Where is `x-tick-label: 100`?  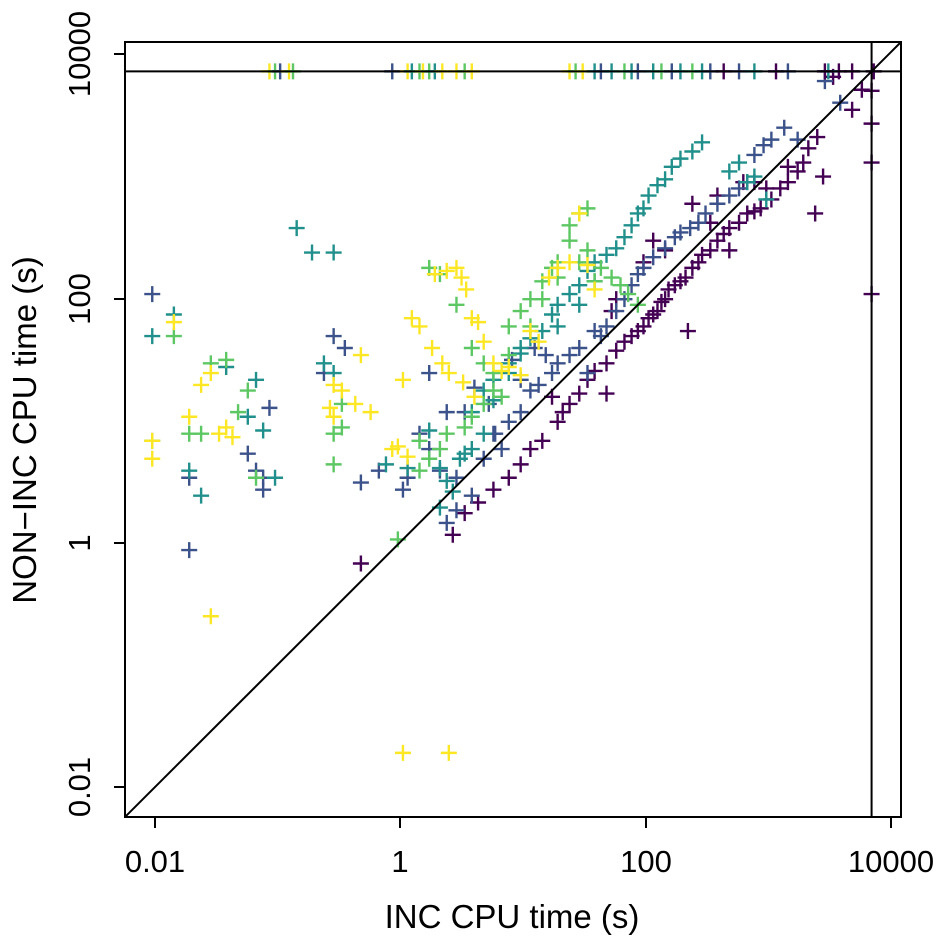
x-tick-label: 100 is located at coordinates (646, 861).